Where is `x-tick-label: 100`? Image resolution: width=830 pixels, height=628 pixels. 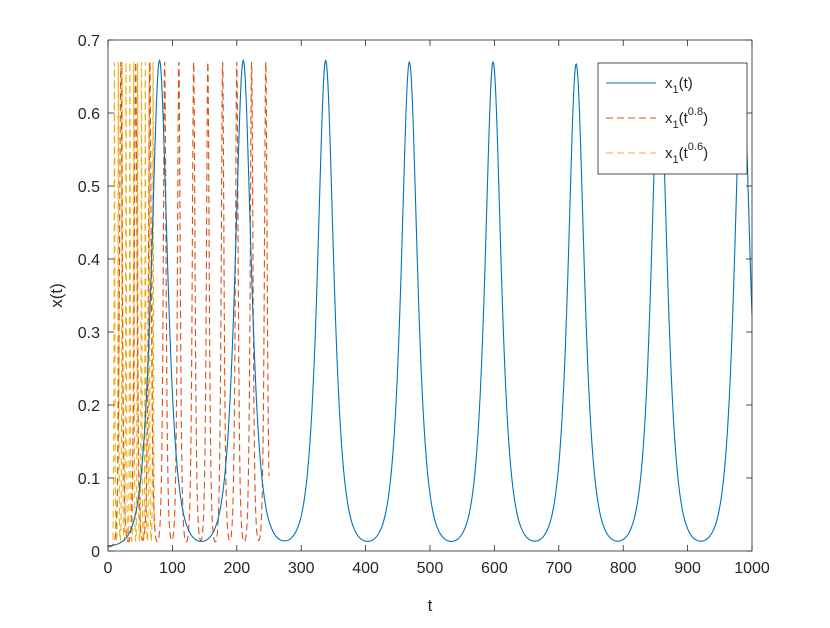 x-tick-label: 100 is located at coordinates (172, 568).